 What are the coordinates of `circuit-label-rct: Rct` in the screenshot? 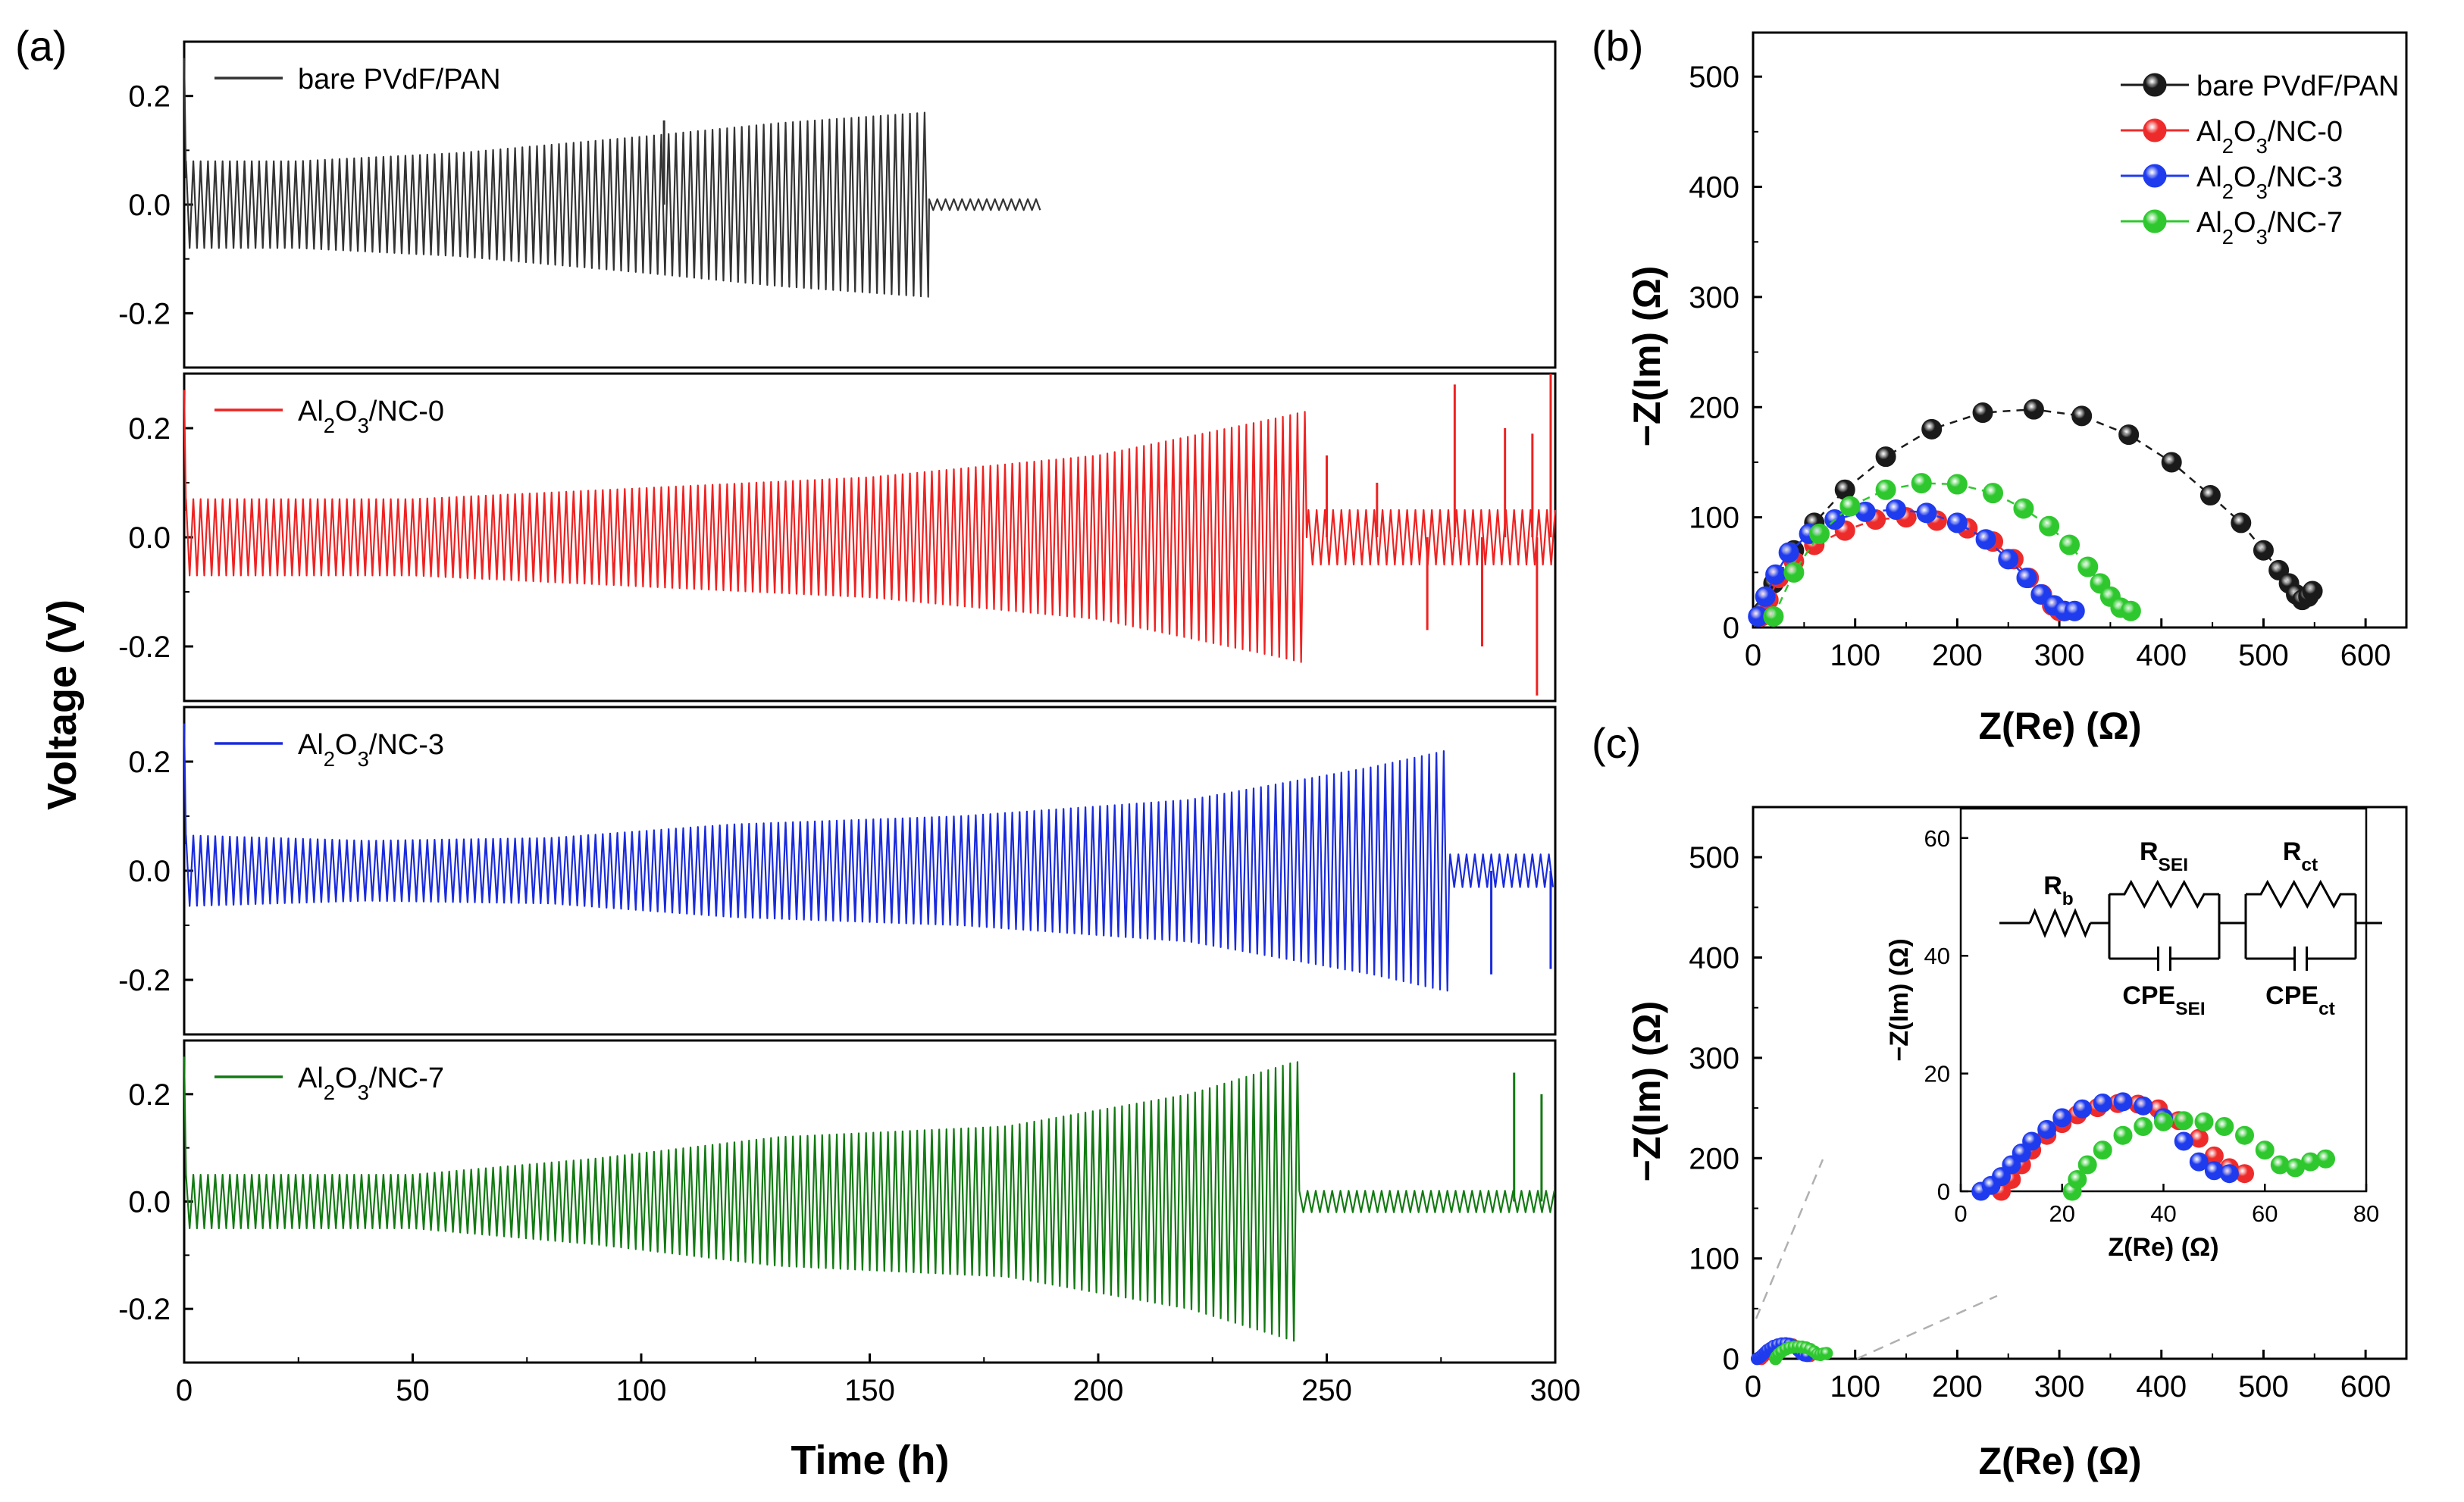 It's located at (2300, 856).